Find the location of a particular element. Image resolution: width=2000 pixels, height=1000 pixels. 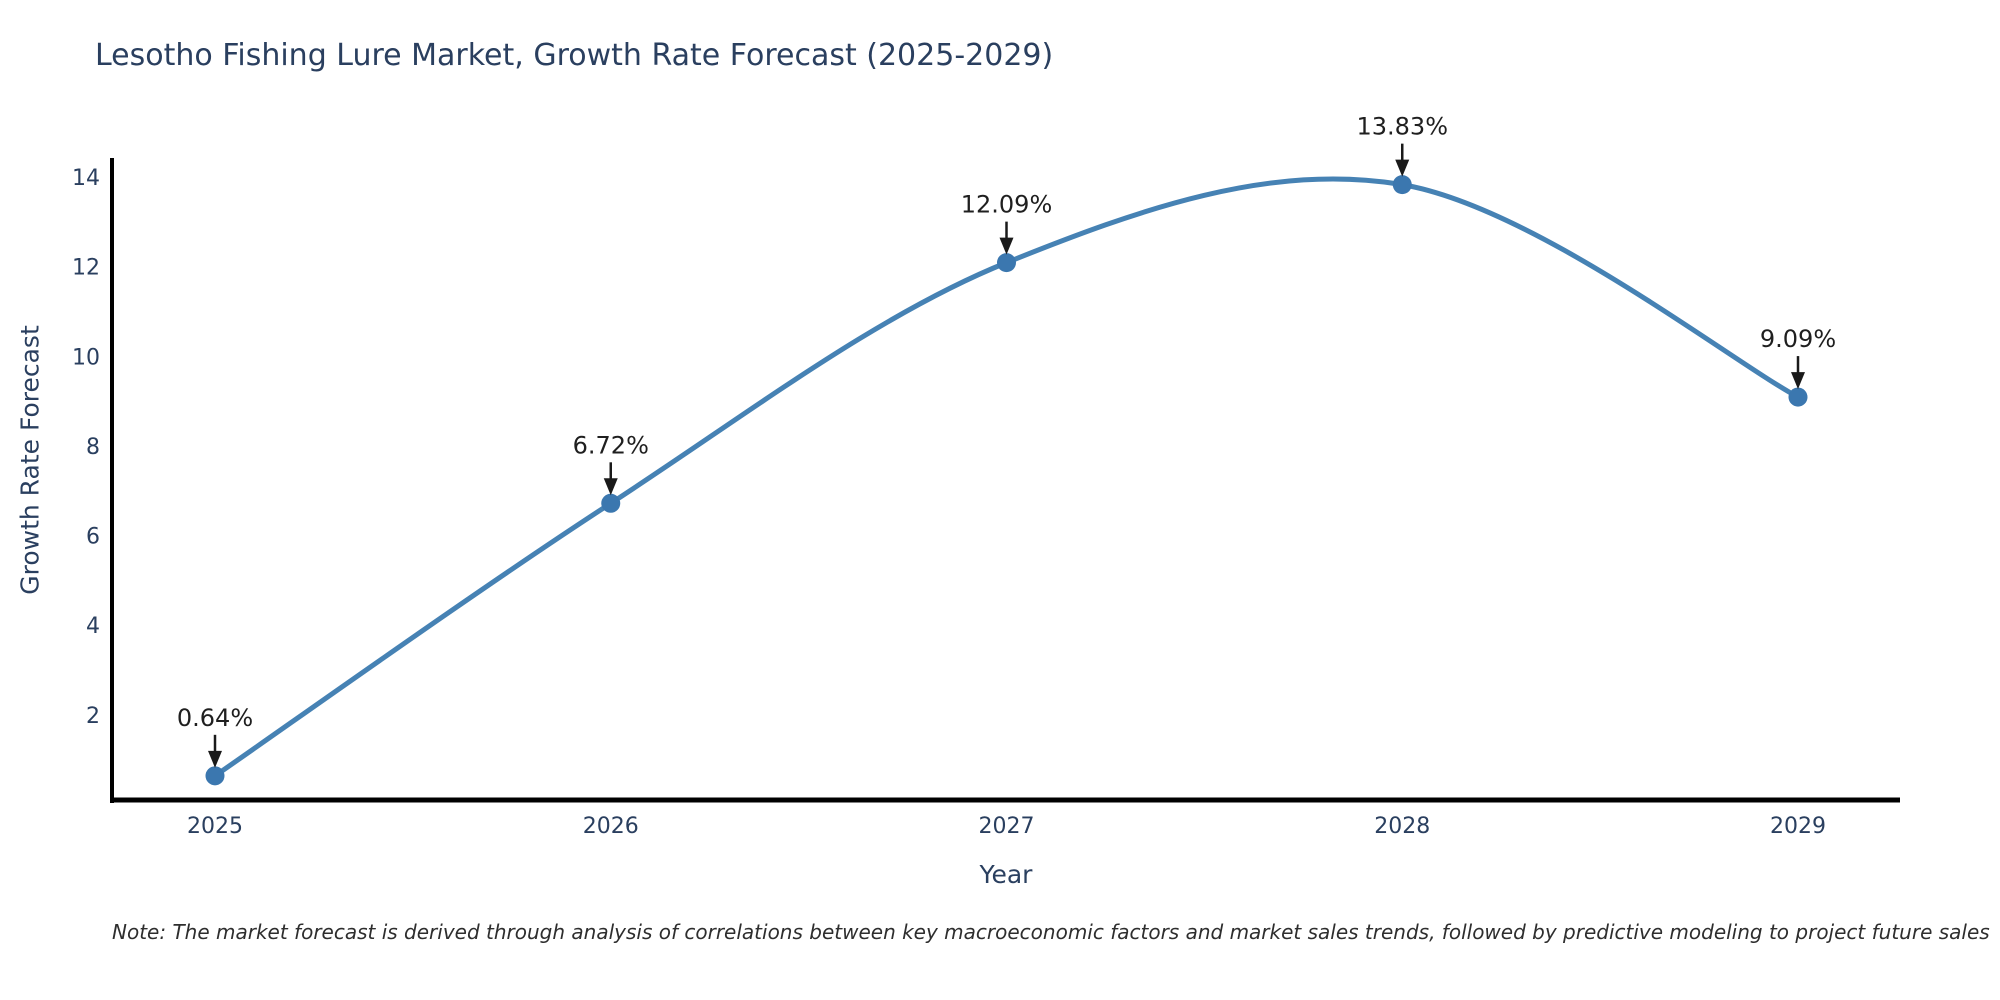

y-axis-title: Growth Rate Forecast is located at coordinates (30, 460).